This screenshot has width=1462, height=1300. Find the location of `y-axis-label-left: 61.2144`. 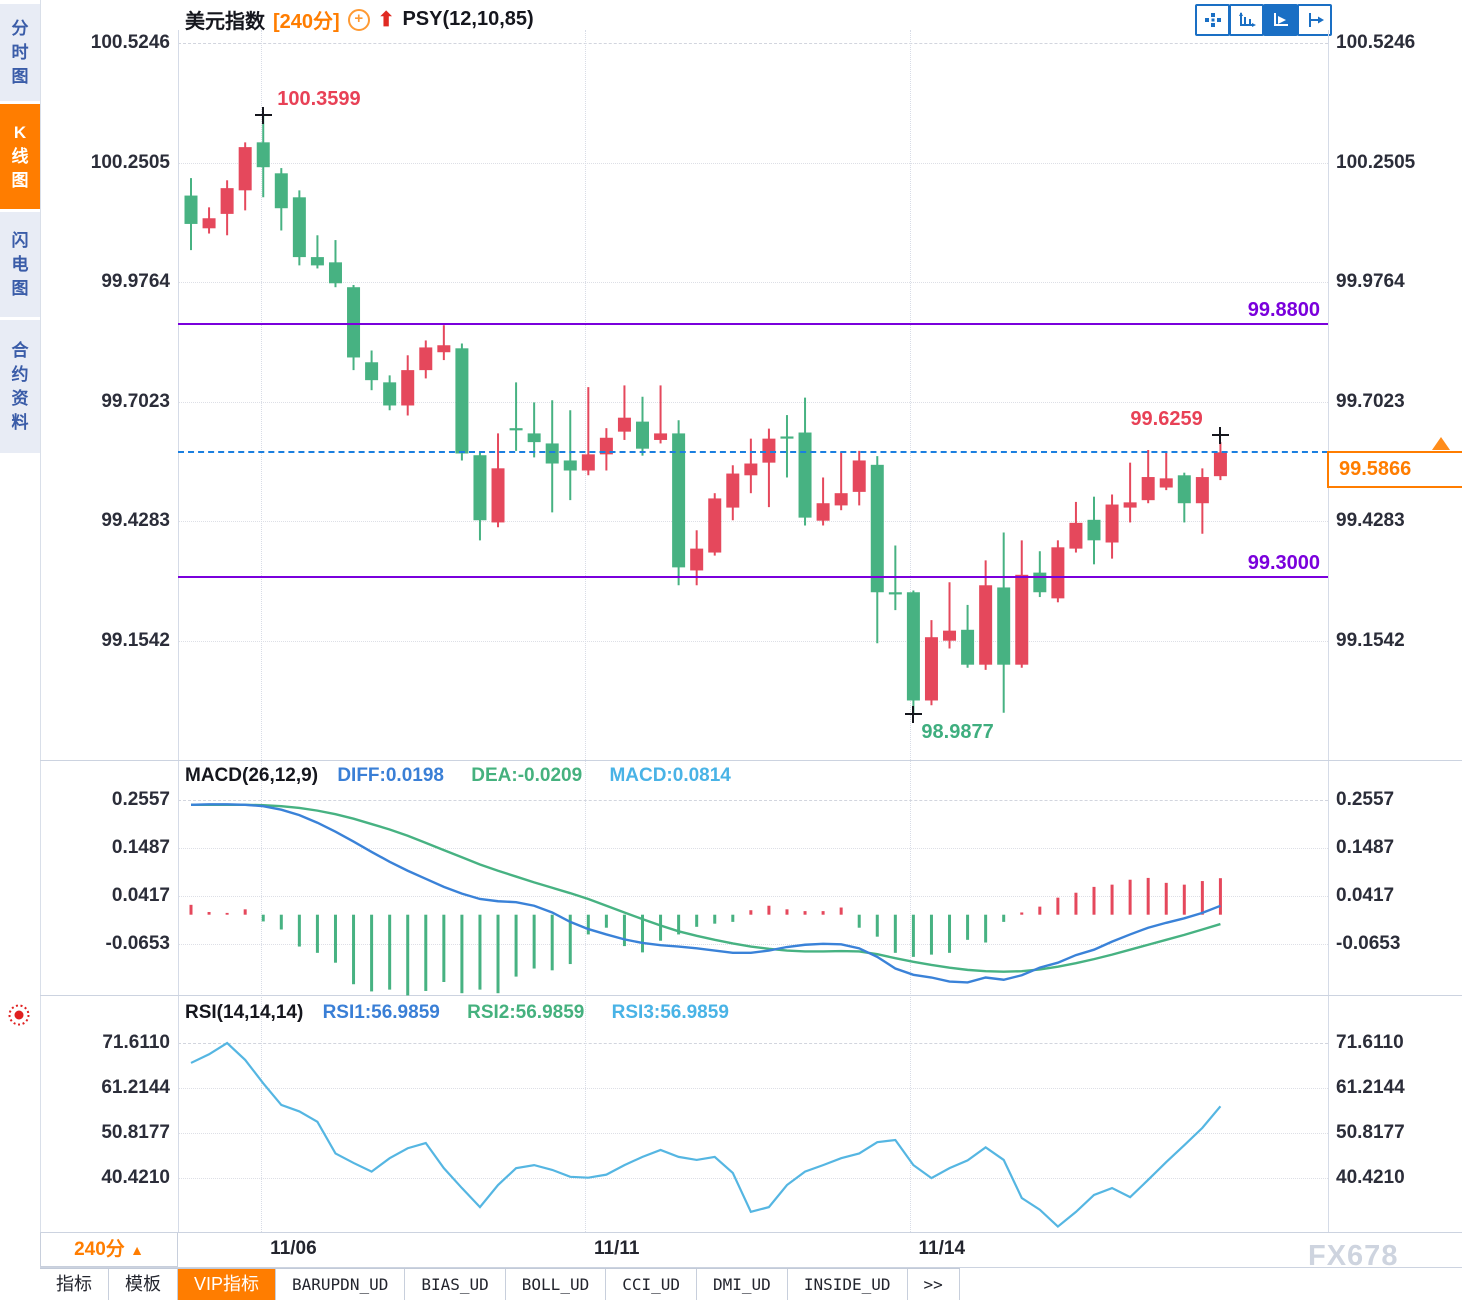

y-axis-label-left: 61.2144 is located at coordinates (135, 1087).